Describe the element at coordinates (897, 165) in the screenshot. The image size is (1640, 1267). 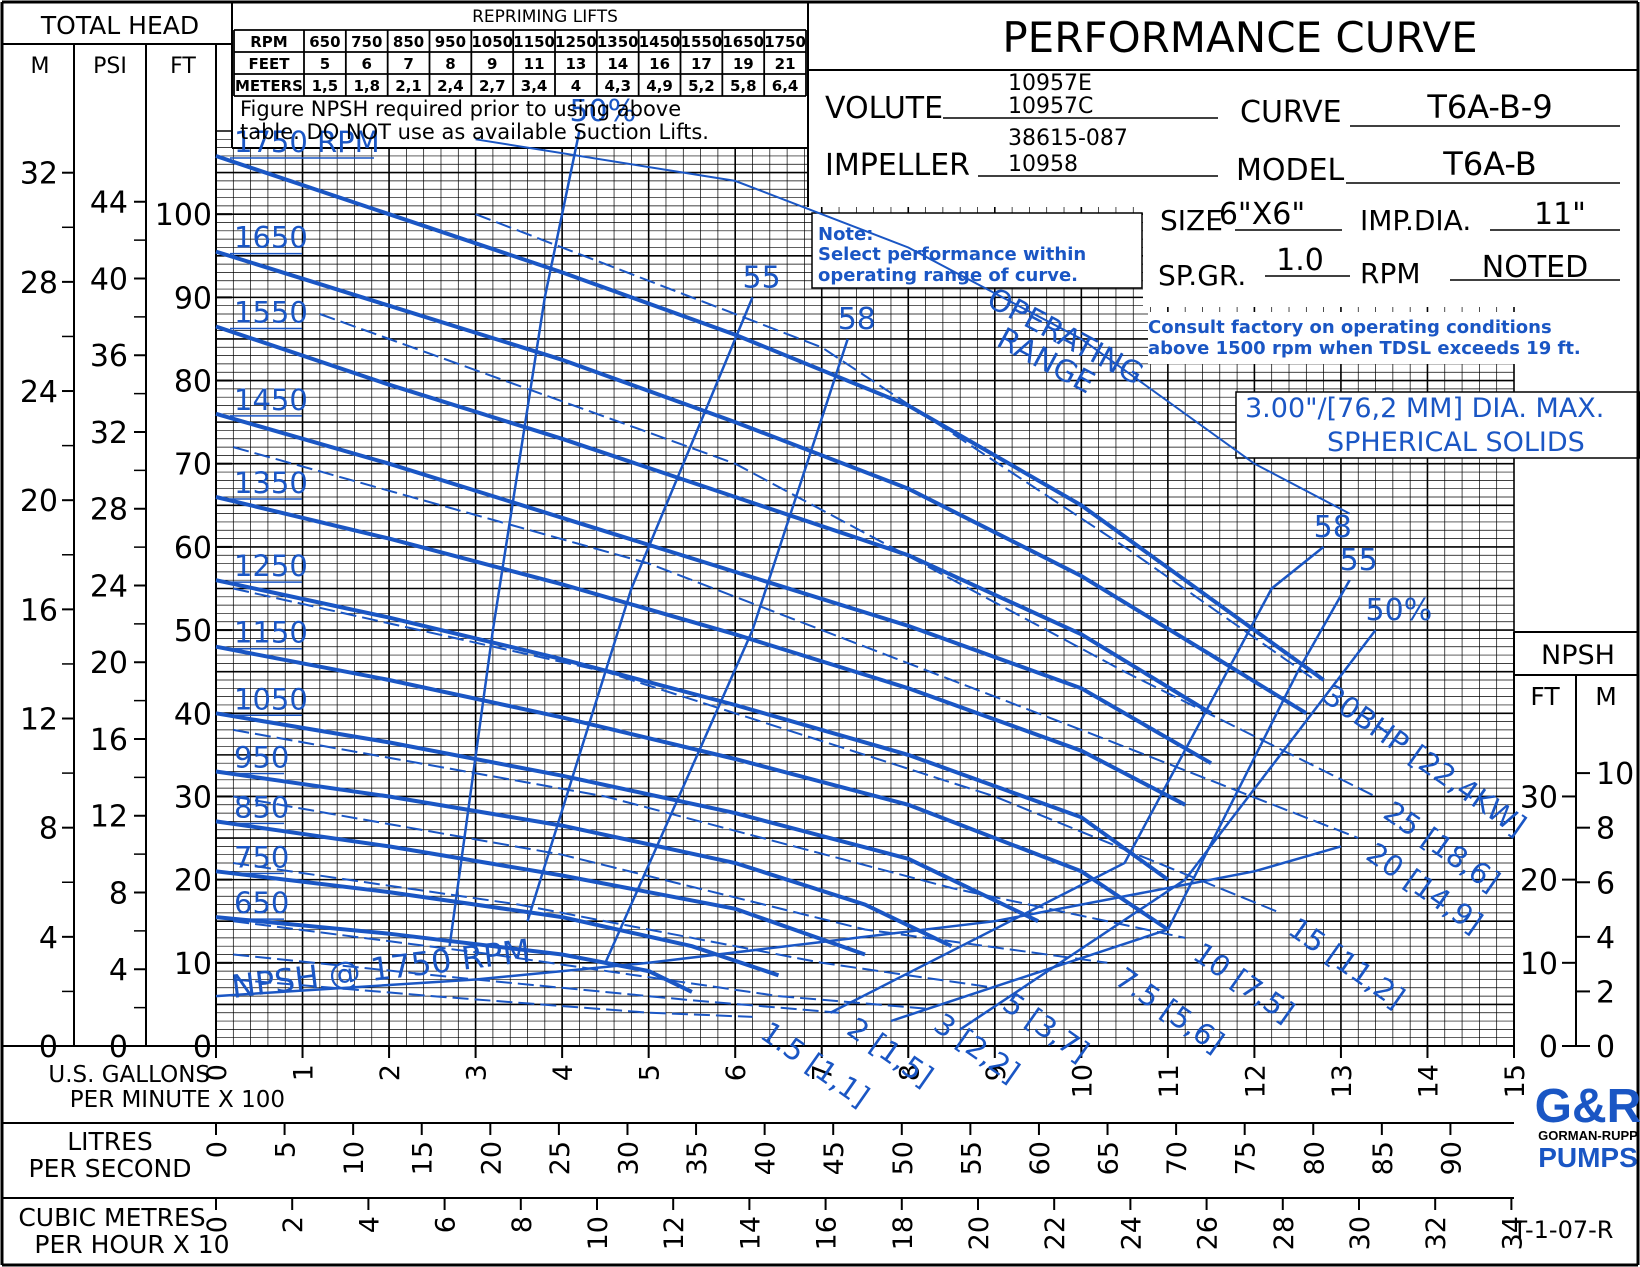
I see `impeller-label: IMPELLER` at that location.